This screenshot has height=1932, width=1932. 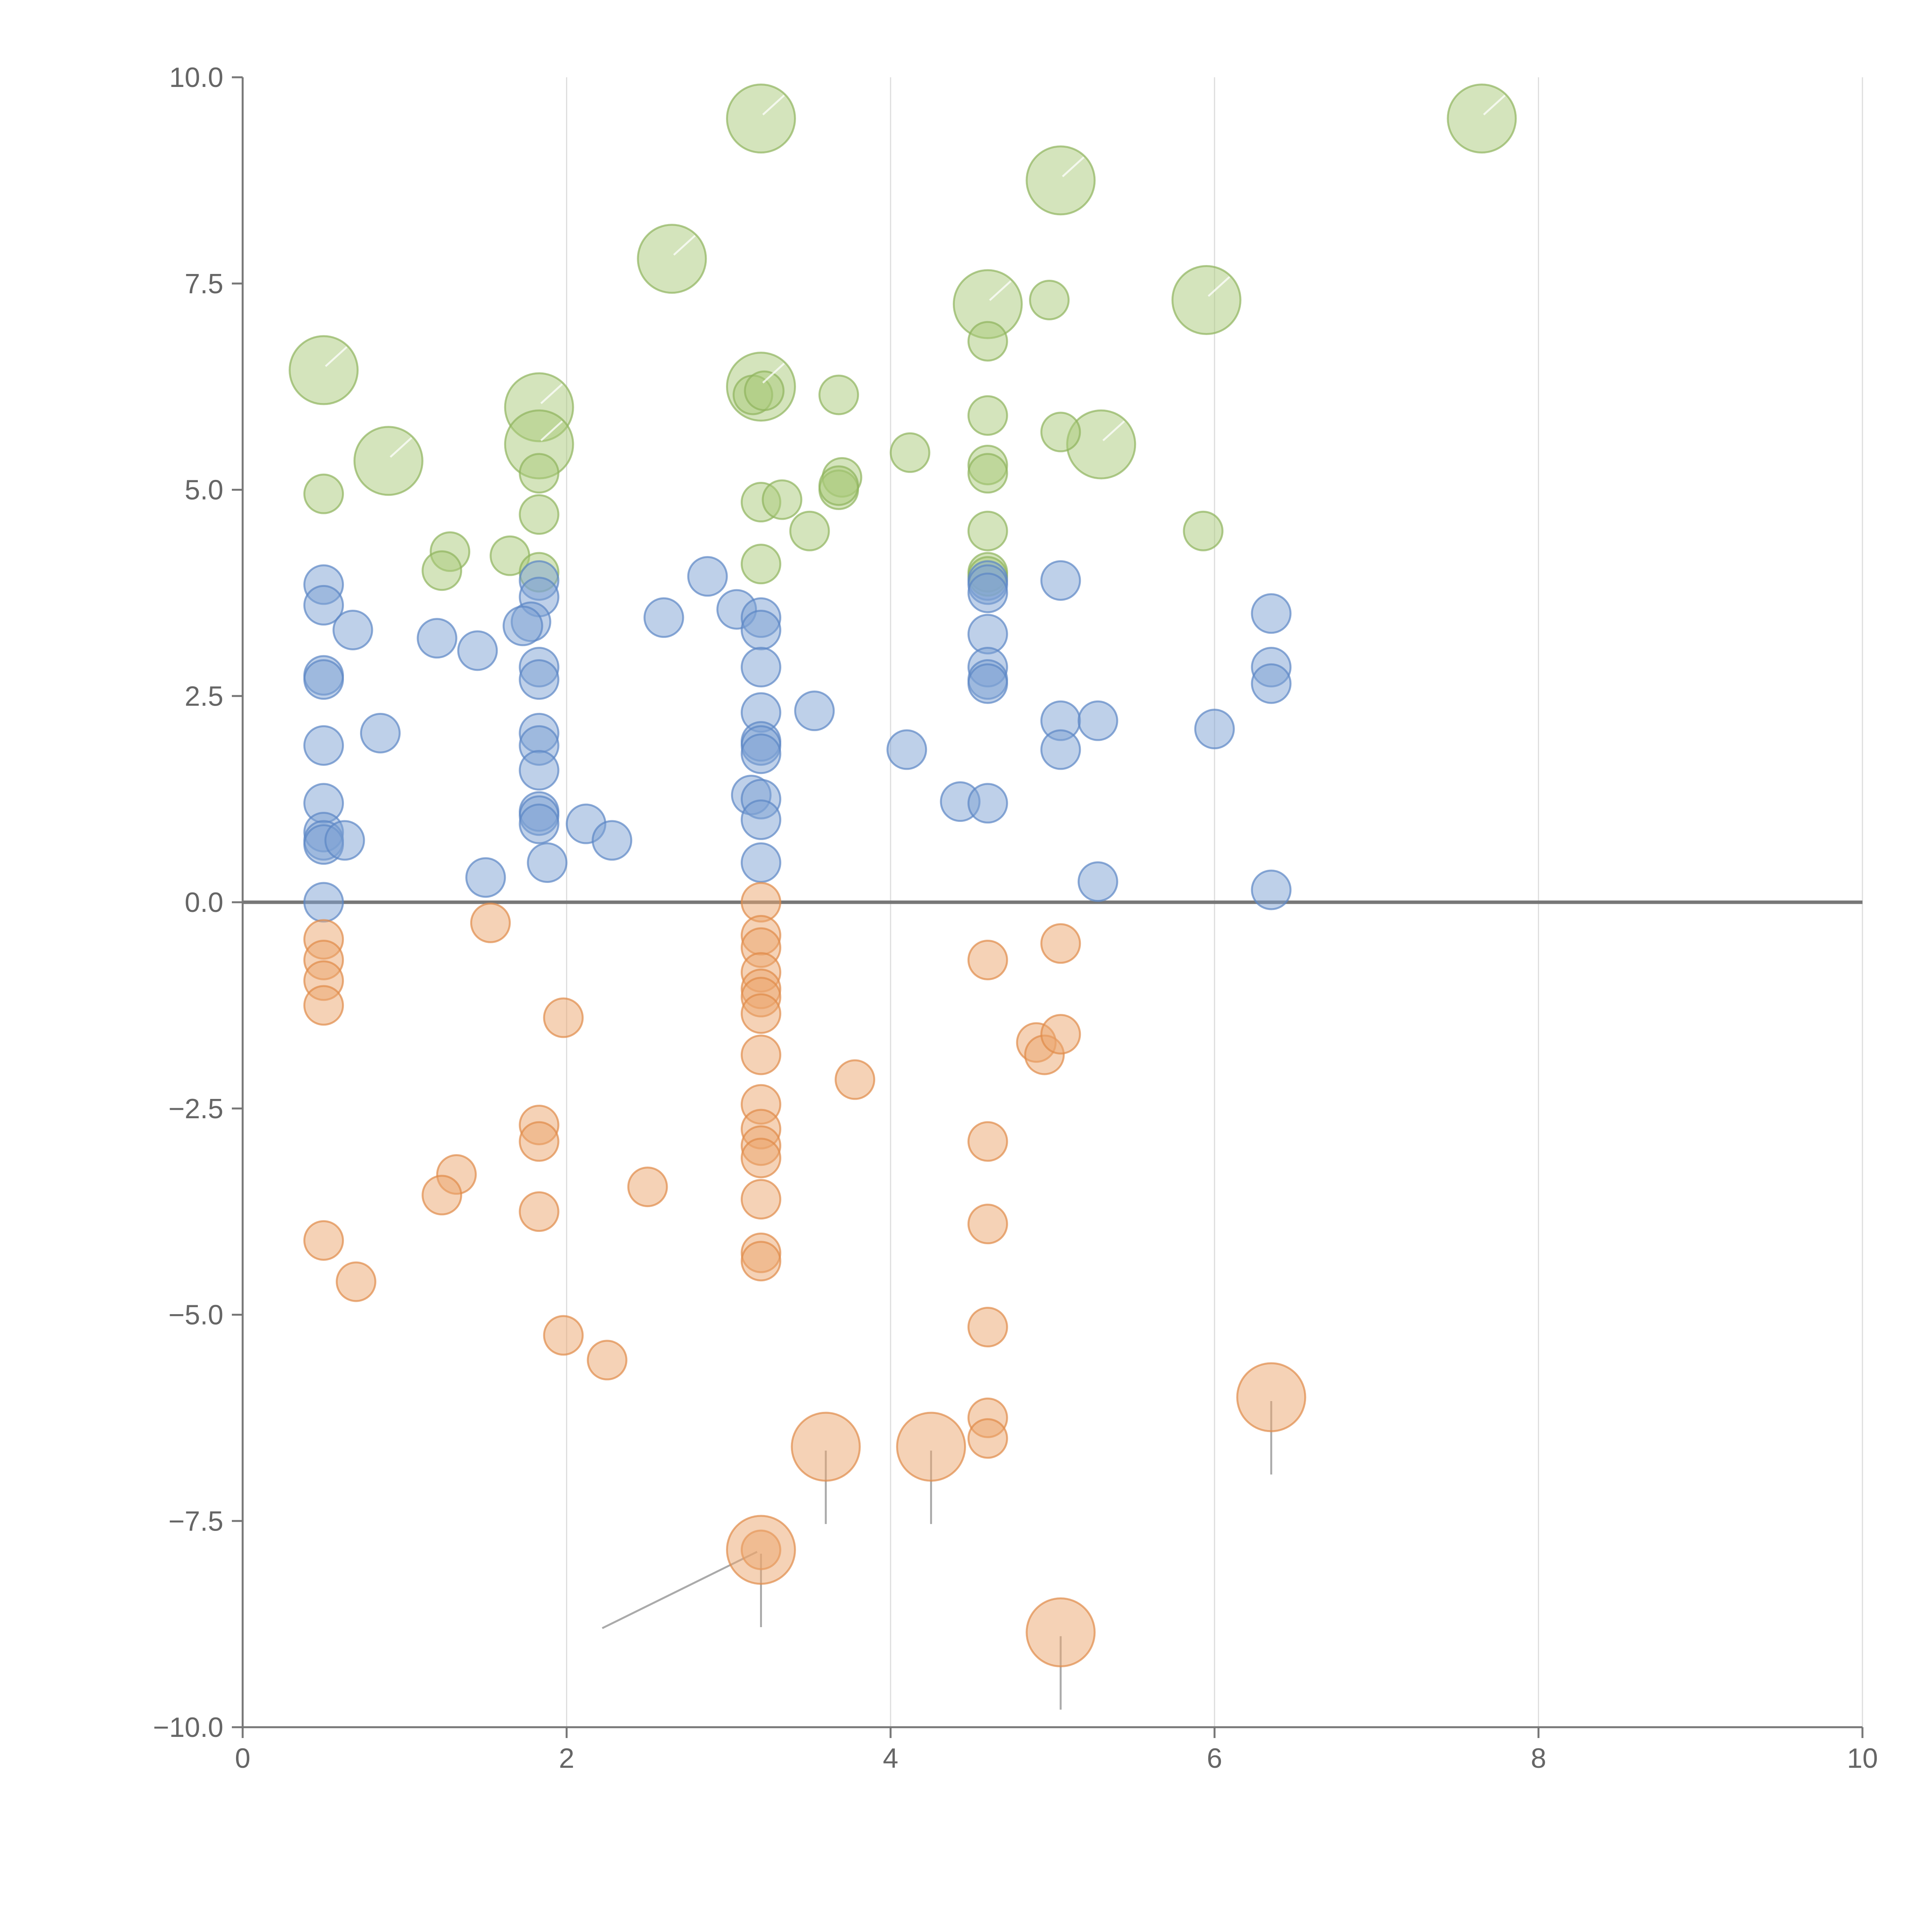 I want to click on y-tick-label: −10.0, so click(x=188, y=1728).